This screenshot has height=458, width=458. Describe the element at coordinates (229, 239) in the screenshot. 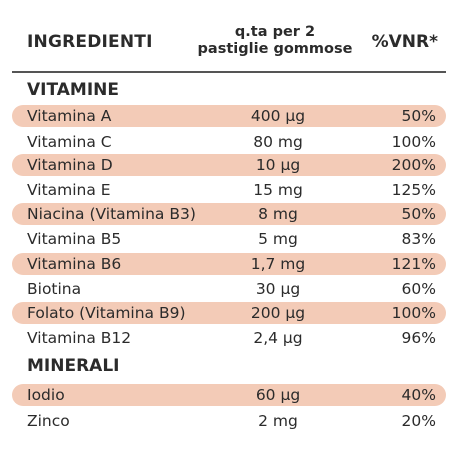

I see `table-row: Vitamina B5 5 mg 83%` at that location.